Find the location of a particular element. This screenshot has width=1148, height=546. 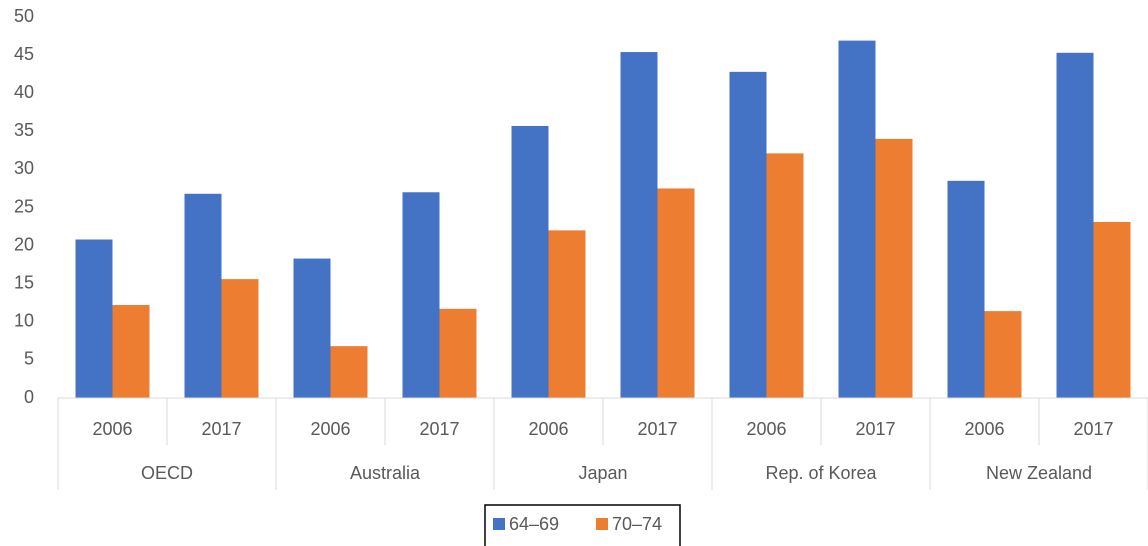

y-tick-label: 5 is located at coordinates (29, 359).